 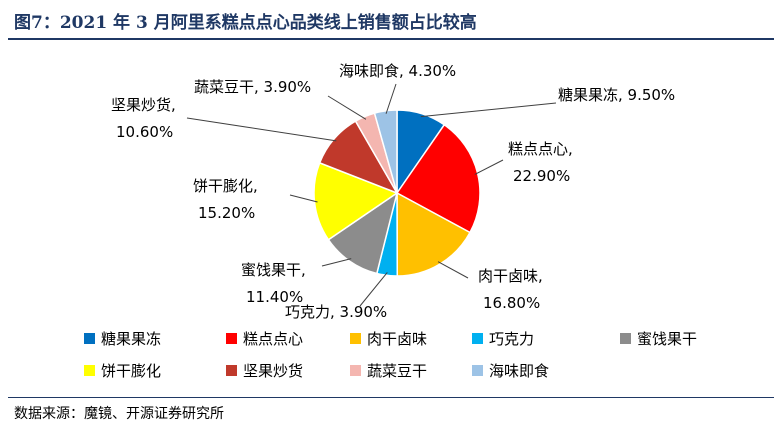 I want to click on data-label-7: 坚果炒货, 10.60%, so click(x=143, y=118).